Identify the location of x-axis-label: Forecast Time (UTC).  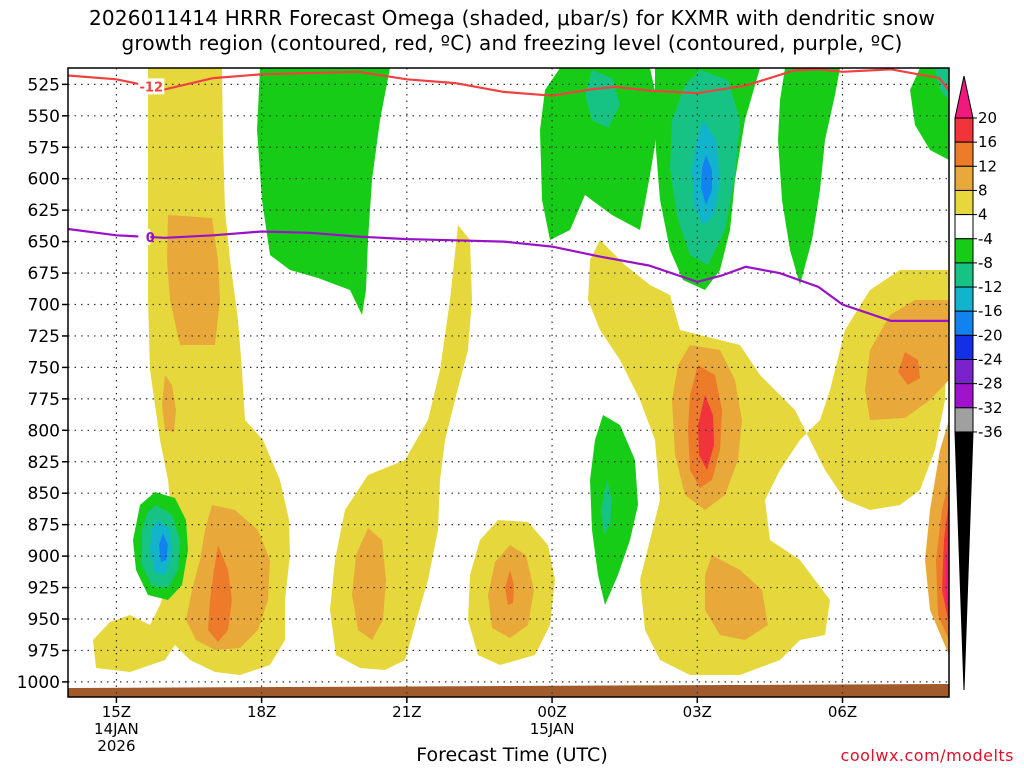
(512, 755).